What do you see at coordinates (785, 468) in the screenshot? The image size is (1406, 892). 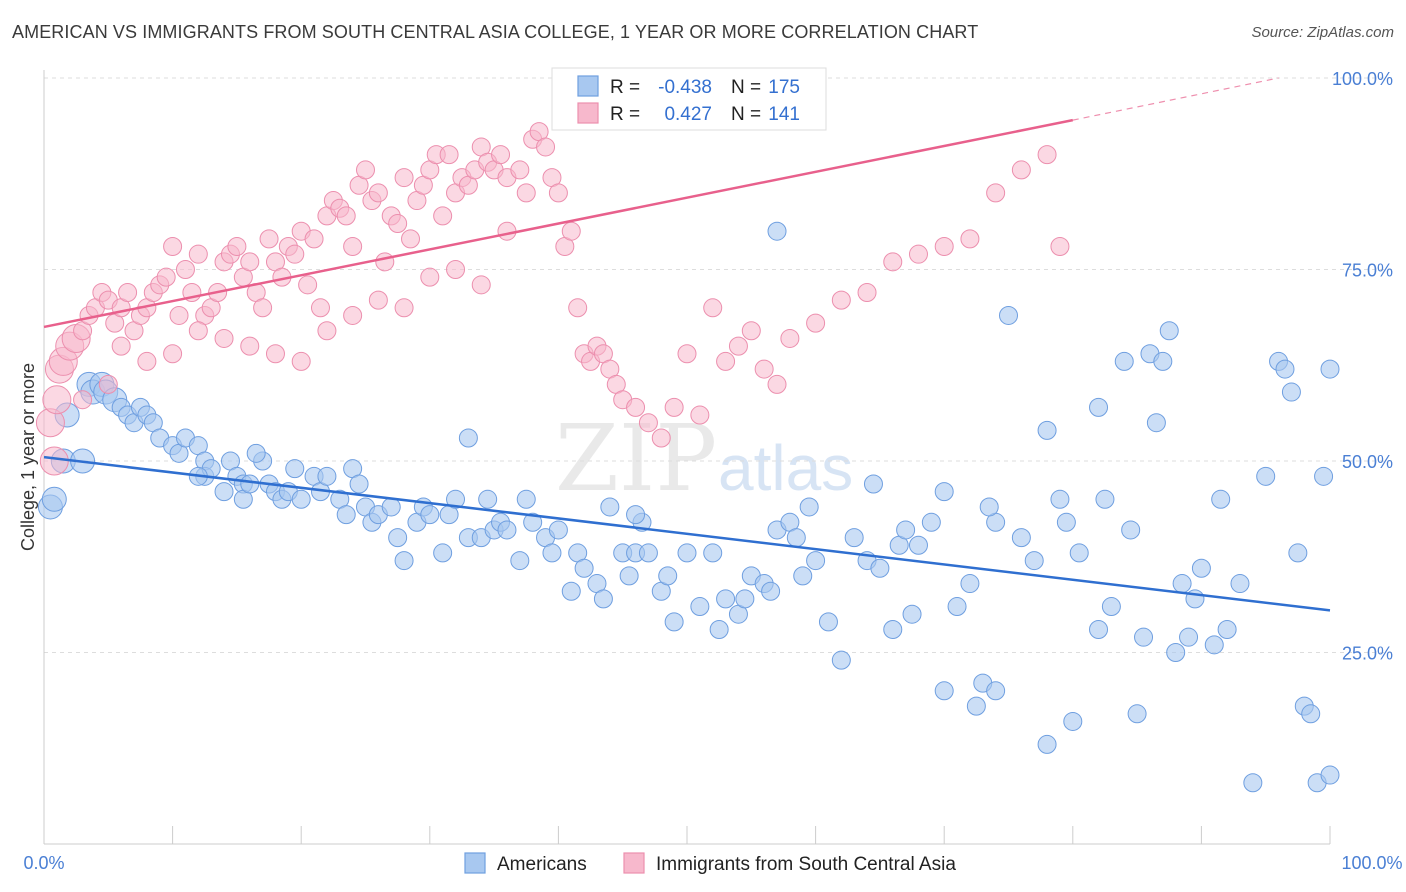 I see `watermark-atlas: atlas` at bounding box center [785, 468].